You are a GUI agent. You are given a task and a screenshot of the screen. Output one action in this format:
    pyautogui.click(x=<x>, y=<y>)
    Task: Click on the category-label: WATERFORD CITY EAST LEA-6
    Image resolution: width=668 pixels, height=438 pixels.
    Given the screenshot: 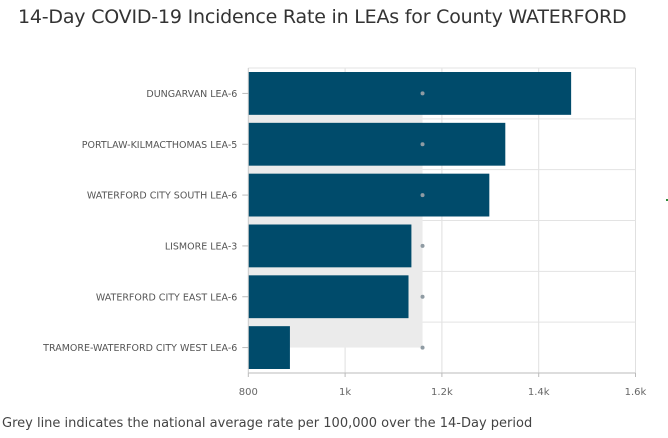 What is the action you would take?
    pyautogui.click(x=166, y=297)
    